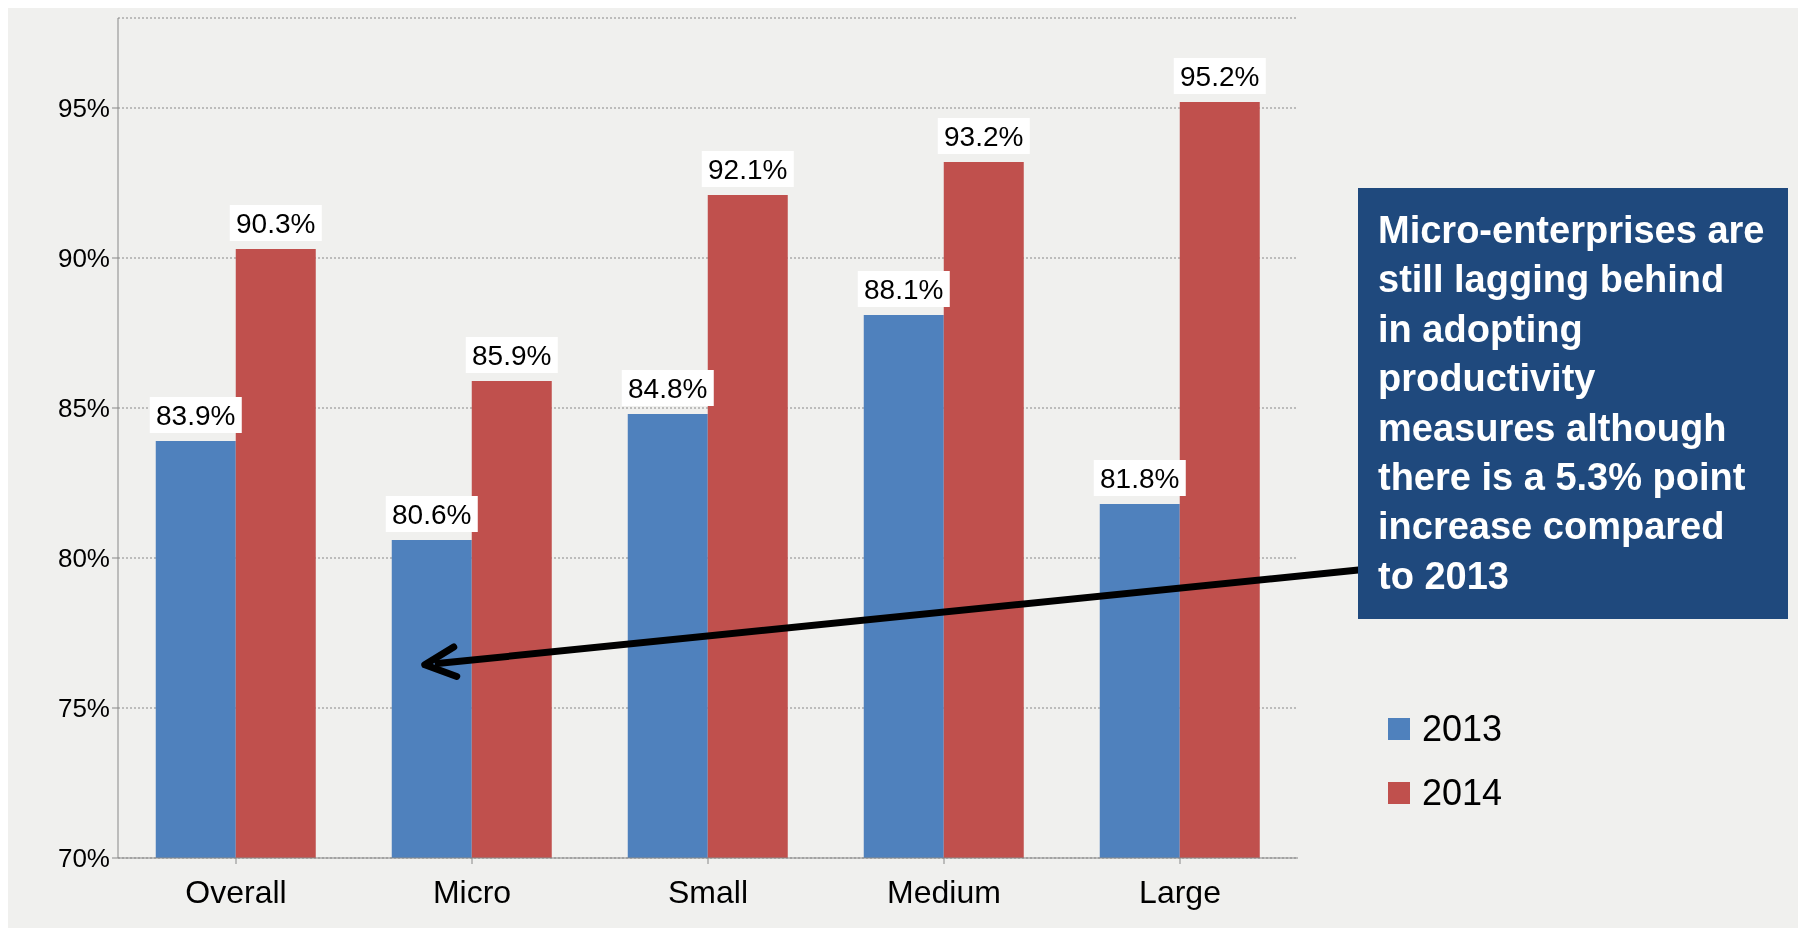 The image size is (1816, 939). Describe the element at coordinates (904, 289) in the screenshot. I see `data-label: 88.1%` at that location.